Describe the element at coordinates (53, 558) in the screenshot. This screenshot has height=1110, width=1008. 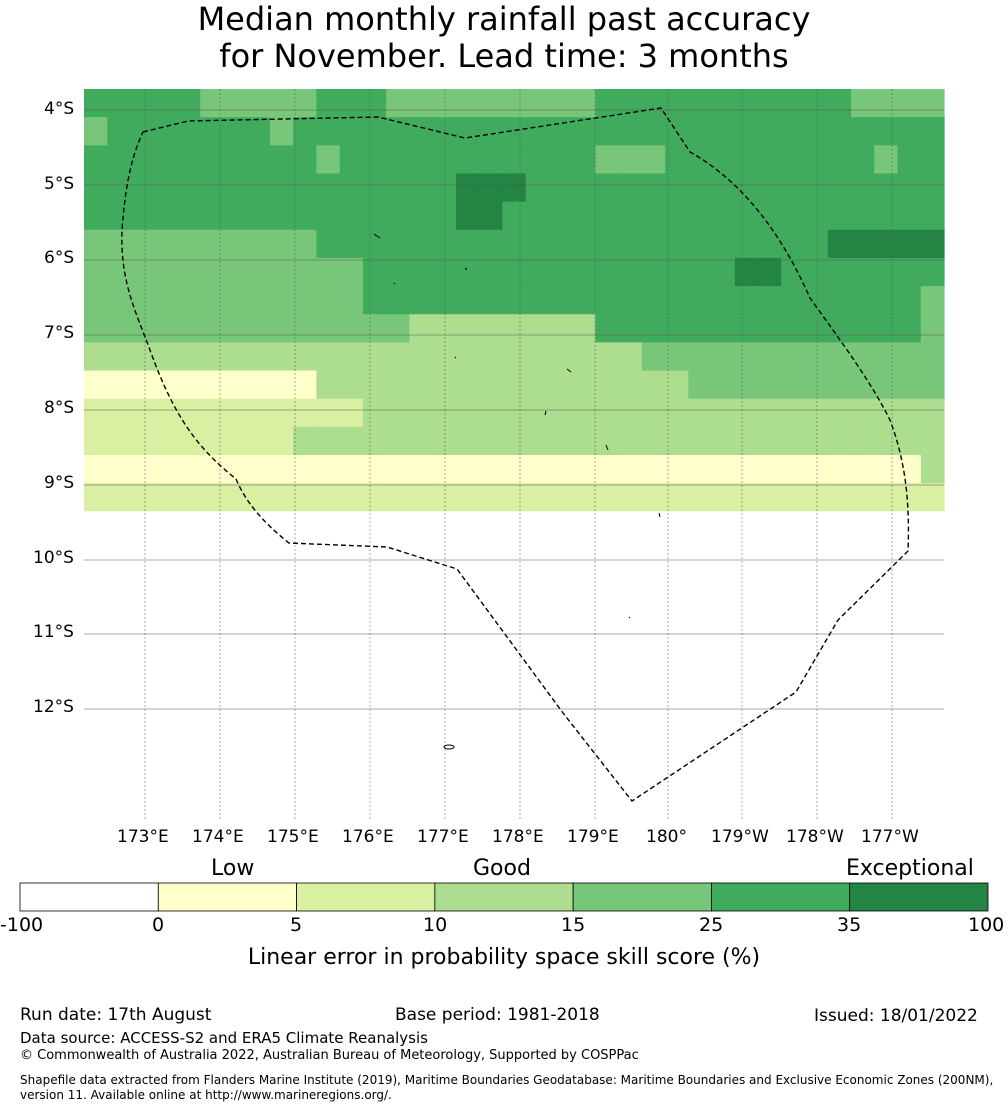
I see `lat-label: 10°S` at that location.